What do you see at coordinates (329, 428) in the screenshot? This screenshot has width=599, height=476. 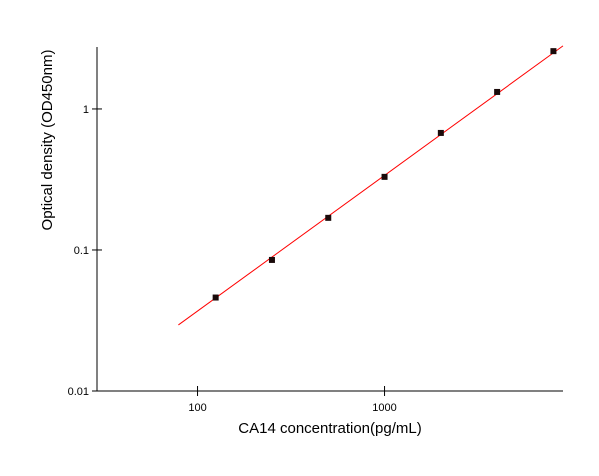 I see `x-axis-label: CA14 concentration(pg/mL)` at bounding box center [329, 428].